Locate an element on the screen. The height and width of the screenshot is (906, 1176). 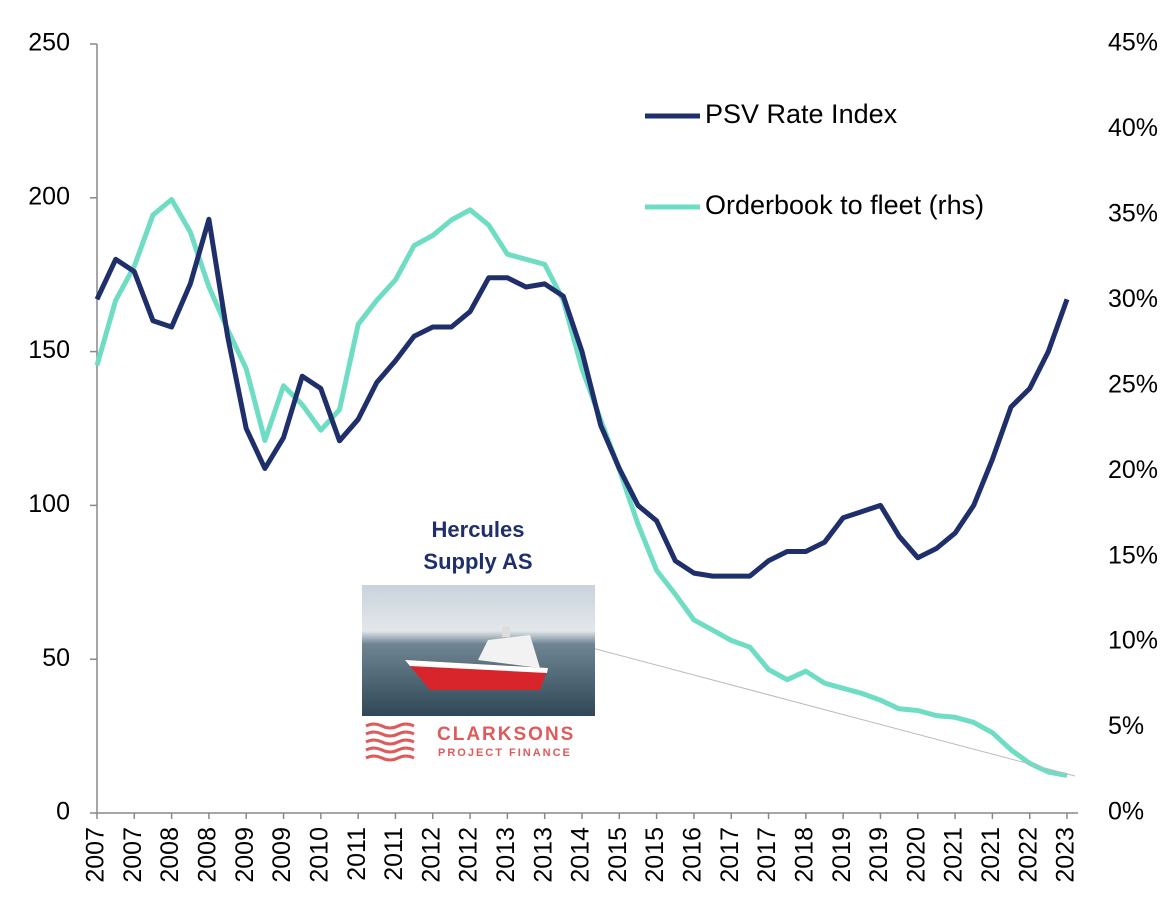
y-tick-label: 100 is located at coordinates (49, 504).